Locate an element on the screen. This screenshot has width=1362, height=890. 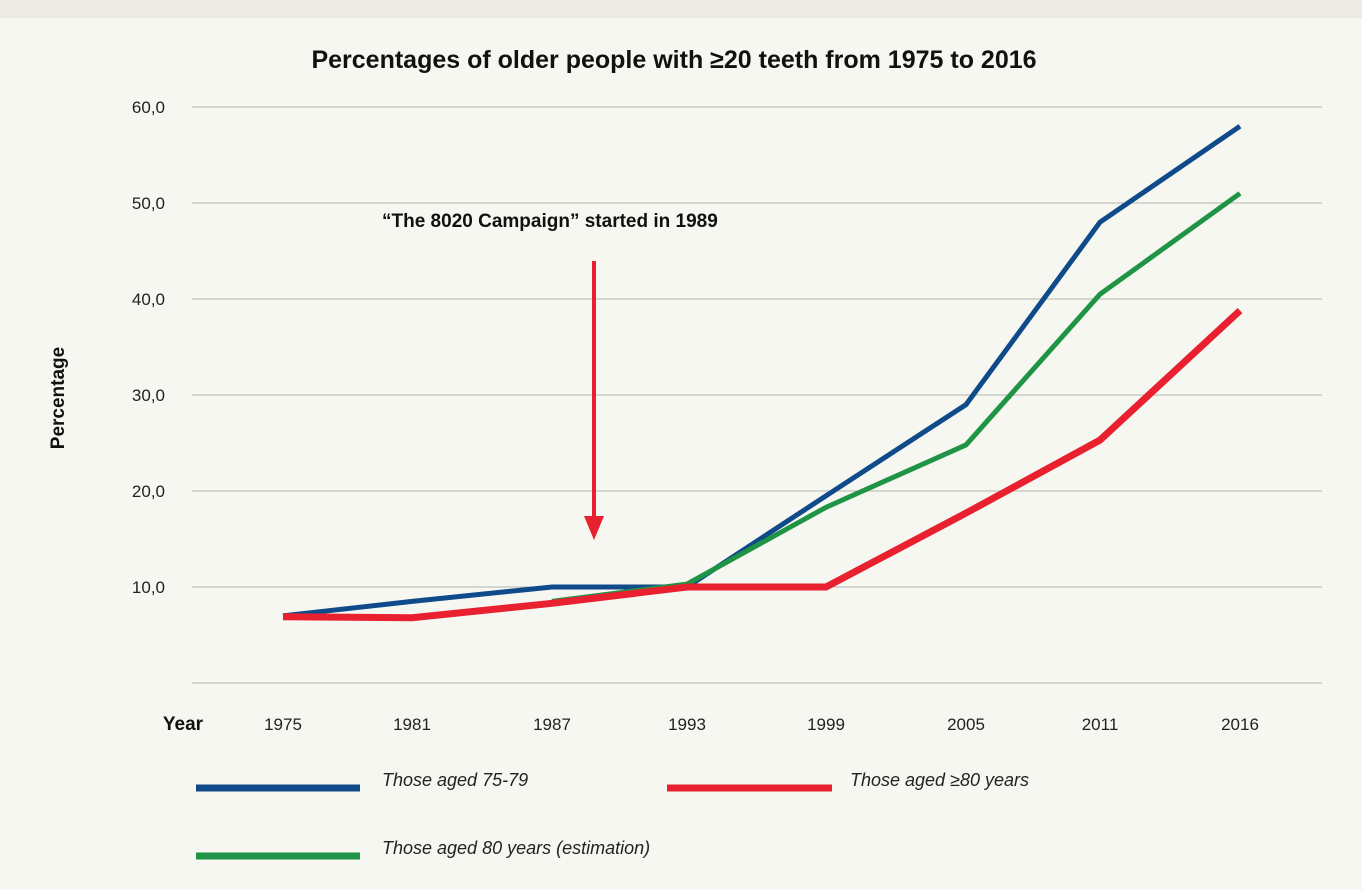
x-axis-label: Year is located at coordinates (183, 724).